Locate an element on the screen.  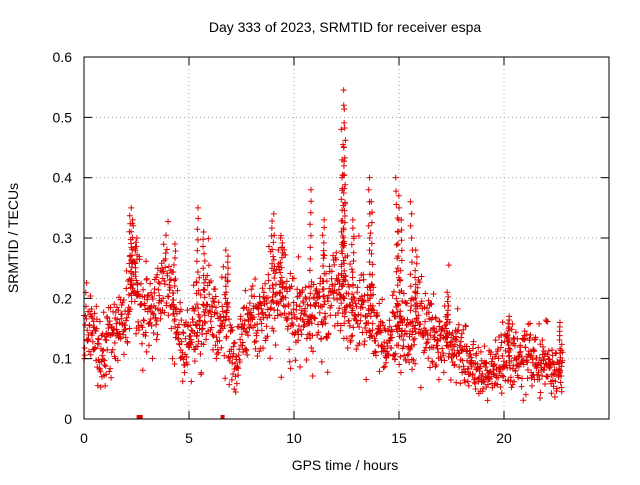
y-tick-label: 0.6 is located at coordinates (63, 57).